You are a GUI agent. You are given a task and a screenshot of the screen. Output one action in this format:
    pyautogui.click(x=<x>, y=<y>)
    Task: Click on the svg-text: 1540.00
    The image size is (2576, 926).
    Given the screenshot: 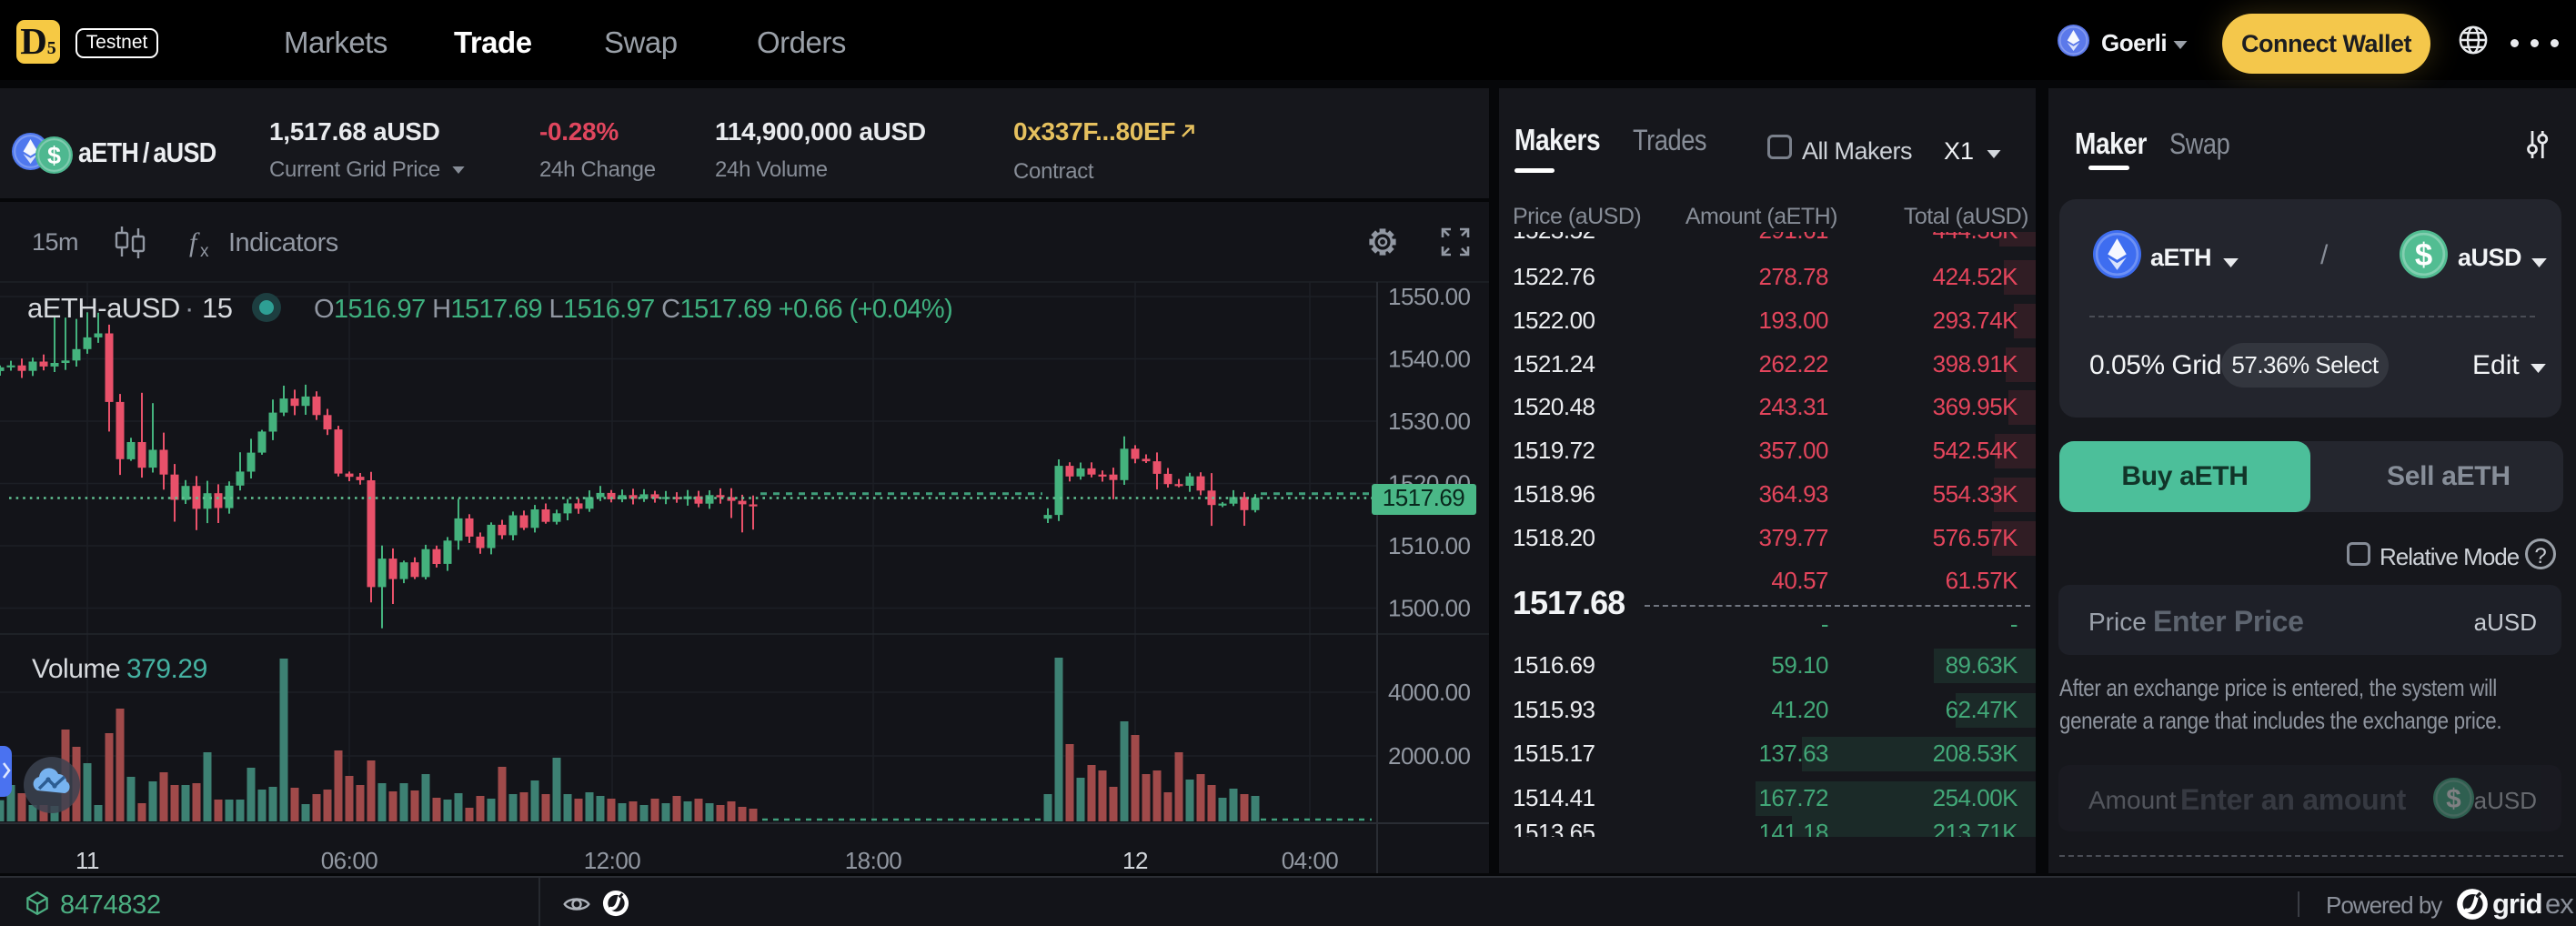 What is the action you would take?
    pyautogui.click(x=1429, y=359)
    